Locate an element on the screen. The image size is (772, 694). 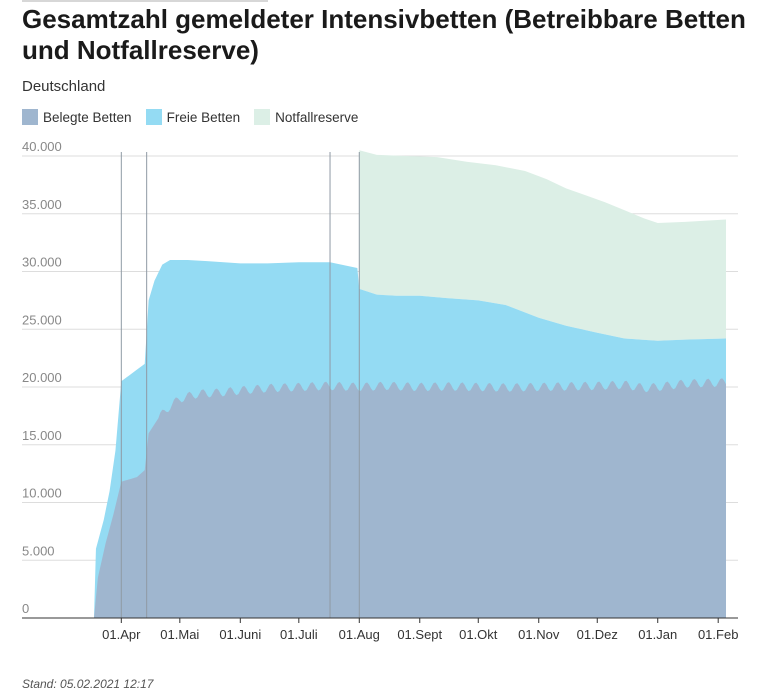
x-tick-label-8: 01.Dez is located at coordinates (597, 634).